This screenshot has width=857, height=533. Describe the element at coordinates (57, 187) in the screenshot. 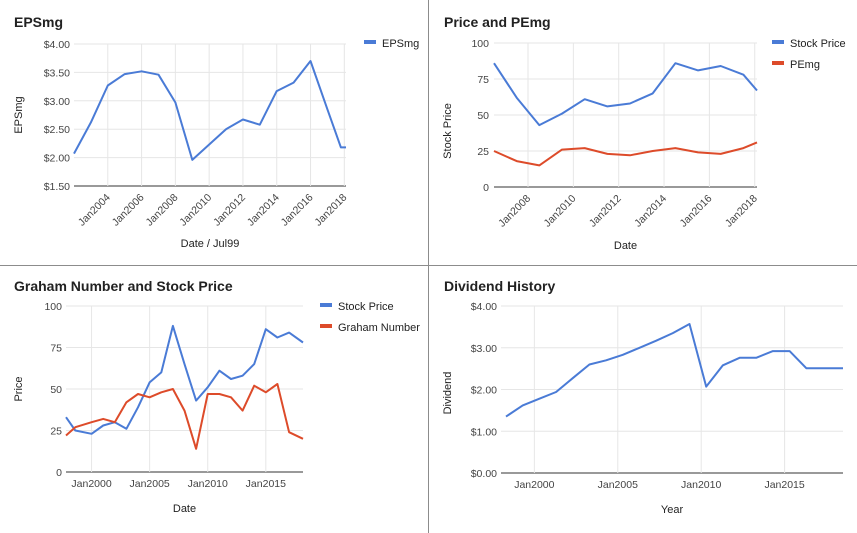

I see `y-tick-label: $1.50` at that location.